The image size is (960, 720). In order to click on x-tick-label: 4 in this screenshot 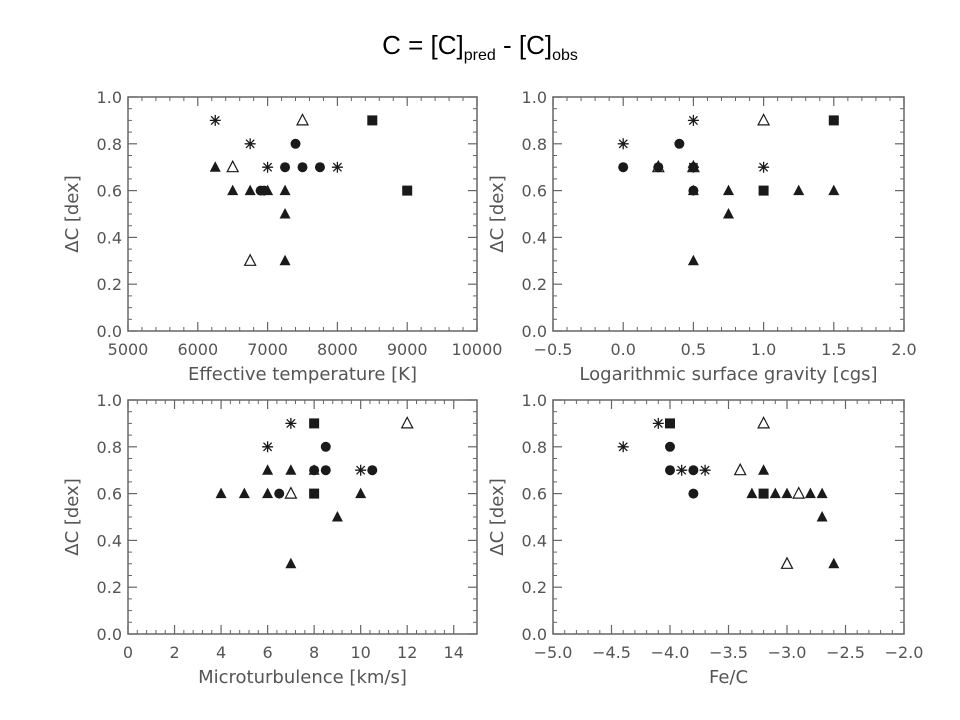, I will do `click(221, 652)`.